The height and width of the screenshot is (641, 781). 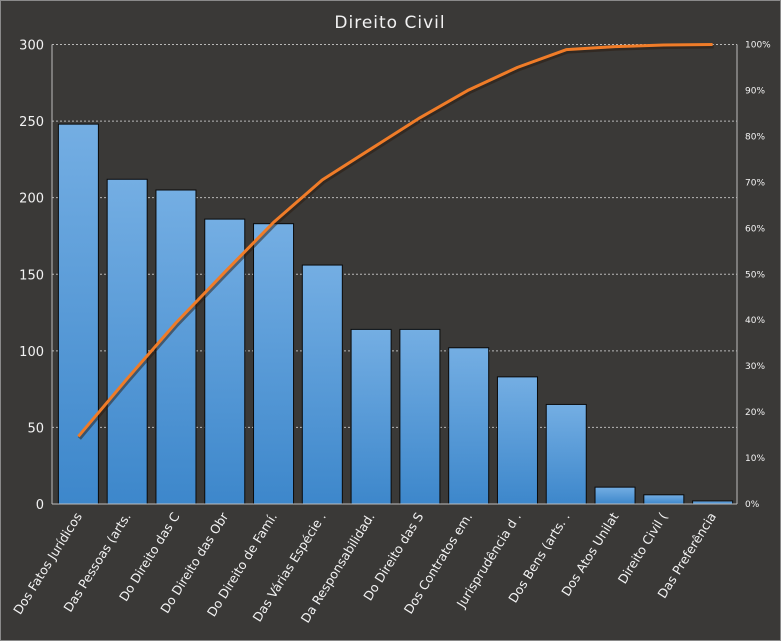 What do you see at coordinates (755, 91) in the screenshot?
I see `y2-tick-label: 90%` at bounding box center [755, 91].